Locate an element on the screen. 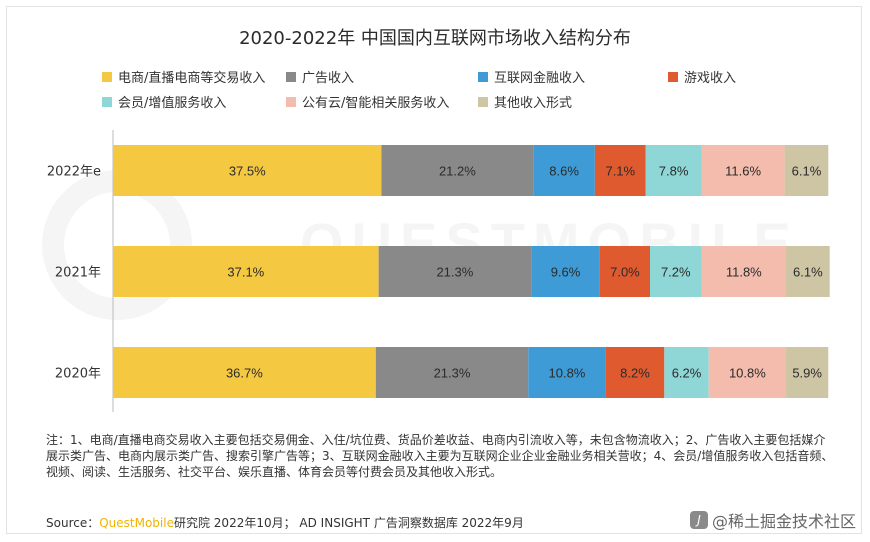  data-label: 5.9% is located at coordinates (807, 373).